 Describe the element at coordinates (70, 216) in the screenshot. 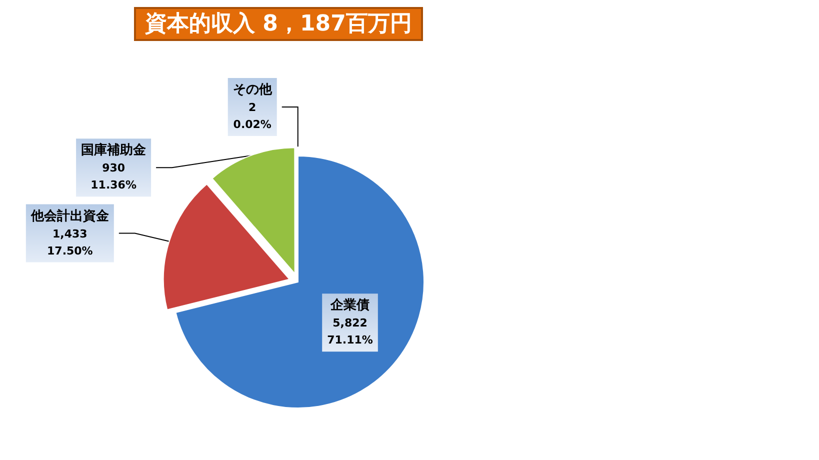

I see `slice-label: 他会計出資金` at that location.